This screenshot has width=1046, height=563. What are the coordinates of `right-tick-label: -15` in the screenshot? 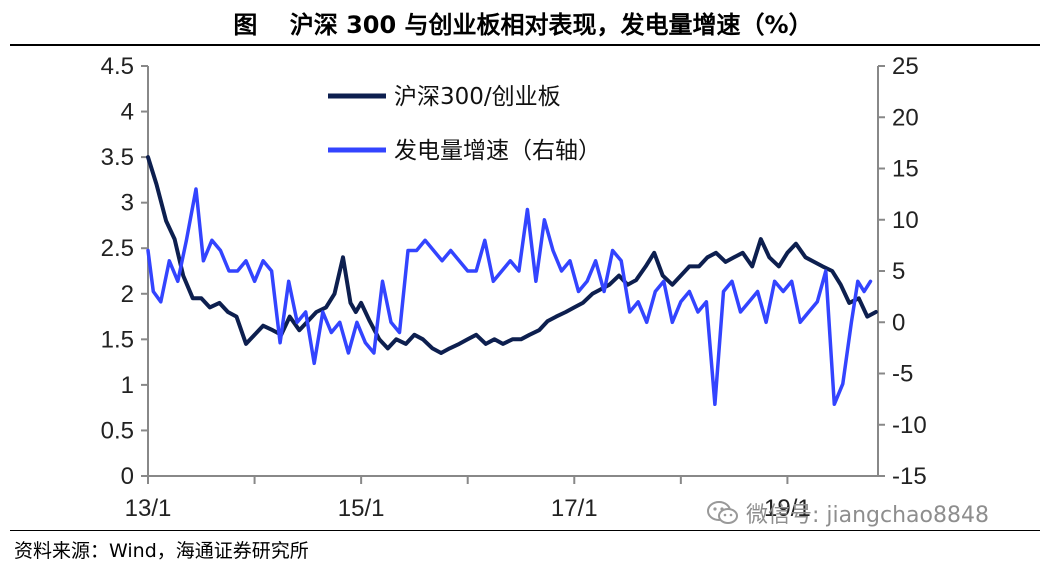 It's located at (909, 476).